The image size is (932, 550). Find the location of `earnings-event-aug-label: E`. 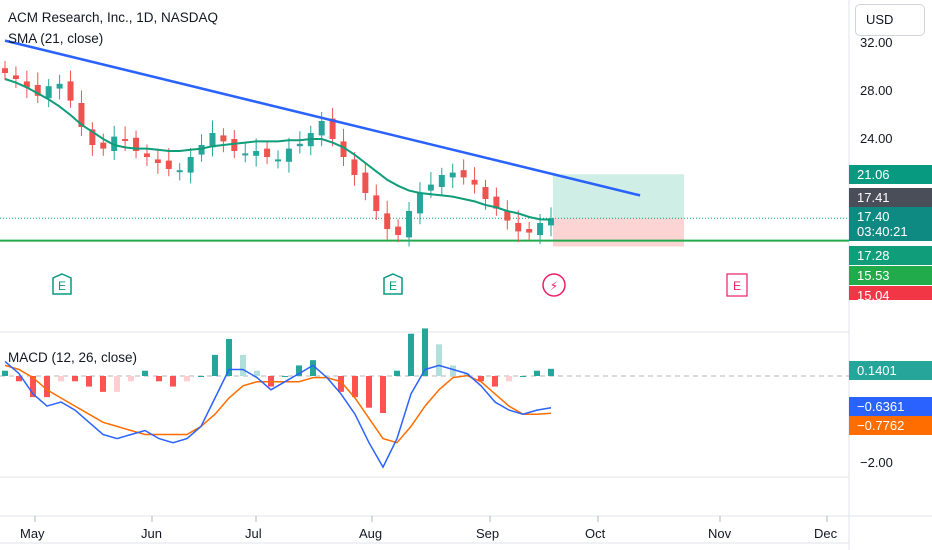

earnings-event-aug-label: E is located at coordinates (393, 286).